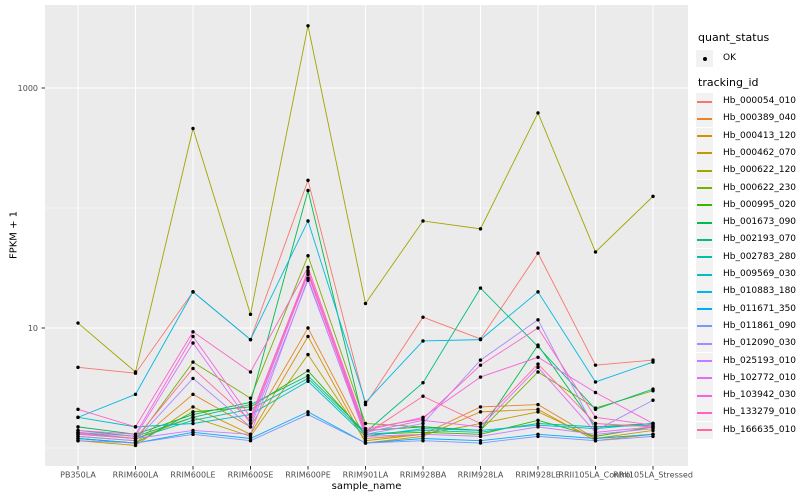 This screenshot has width=800, height=500. What do you see at coordinates (760, 135) in the screenshot?
I see `legend-item-label: Hb_000413_120` at bounding box center [760, 135].